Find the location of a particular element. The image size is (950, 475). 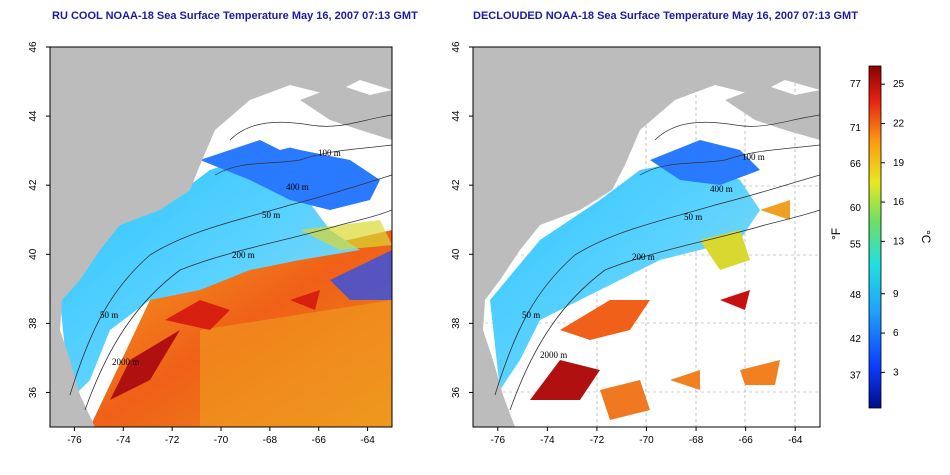

celsius-tick-label: 22 is located at coordinates (899, 123).